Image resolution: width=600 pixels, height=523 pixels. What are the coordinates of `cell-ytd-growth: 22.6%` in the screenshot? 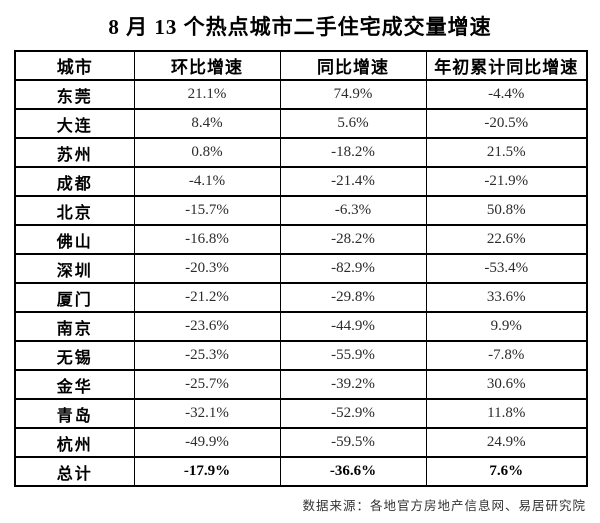 It's located at (506, 239).